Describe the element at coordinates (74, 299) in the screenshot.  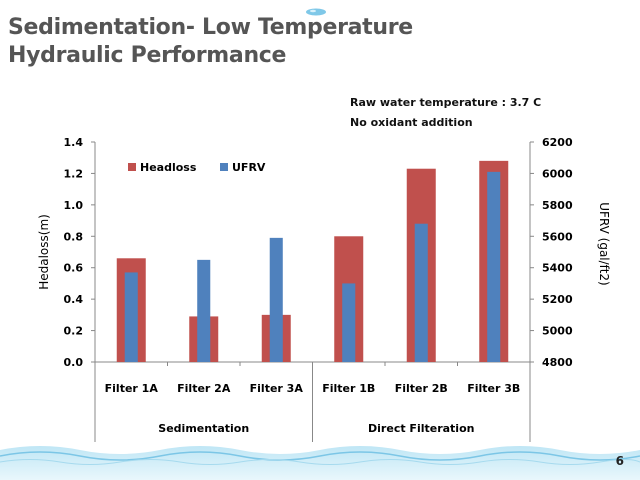
I see `left-axis-tick-label: 0.4` at that location.